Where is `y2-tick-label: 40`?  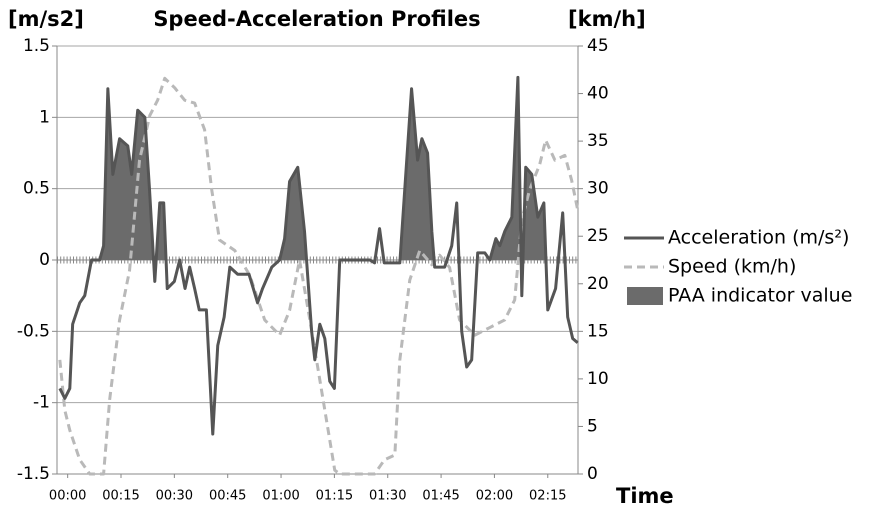
y2-tick-label: 40 is located at coordinates (598, 94).